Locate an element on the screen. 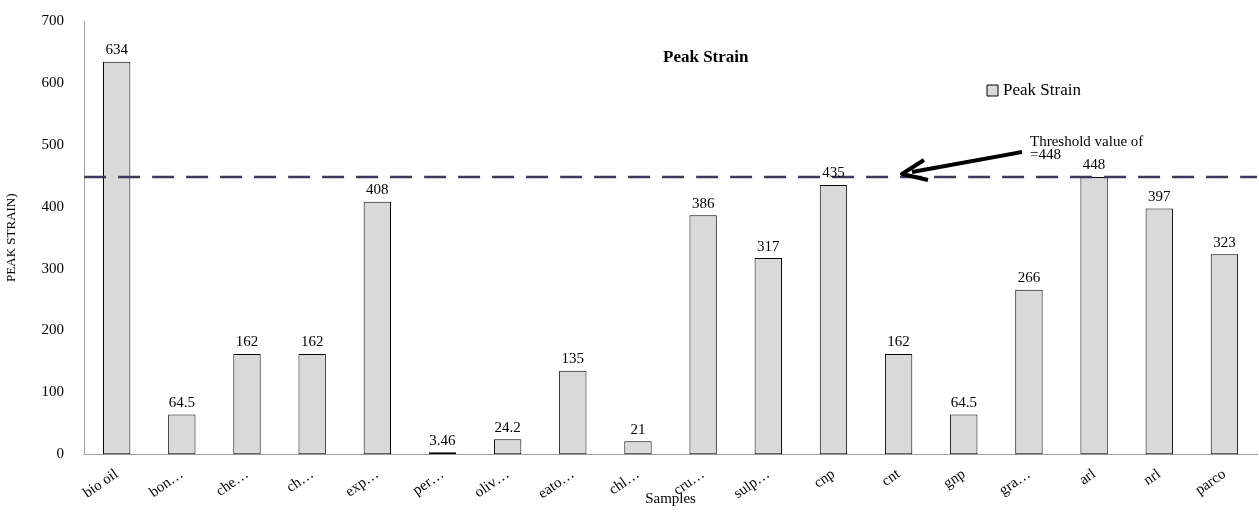  y-tick-label: 600 is located at coordinates (53, 81).